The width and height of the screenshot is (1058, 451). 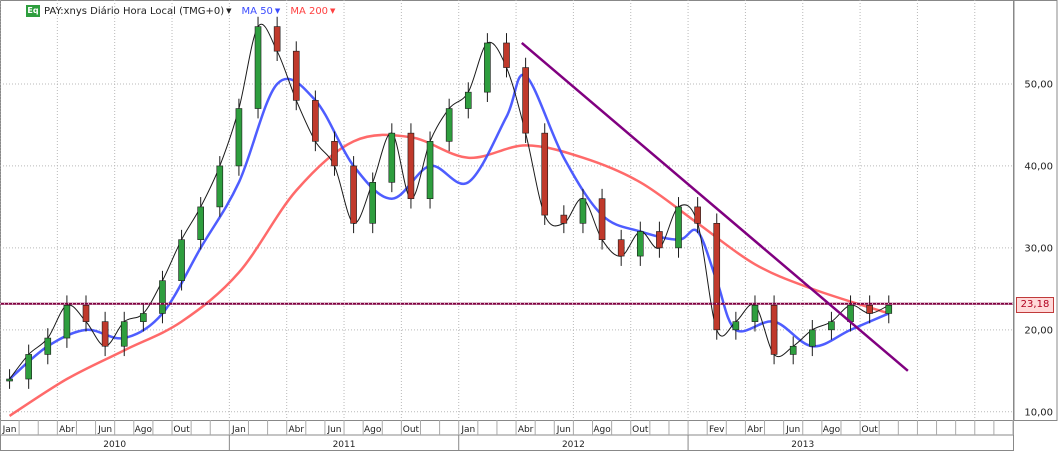 What do you see at coordinates (344, 445) in the screenshot?
I see `year-label: 2011` at bounding box center [344, 445].